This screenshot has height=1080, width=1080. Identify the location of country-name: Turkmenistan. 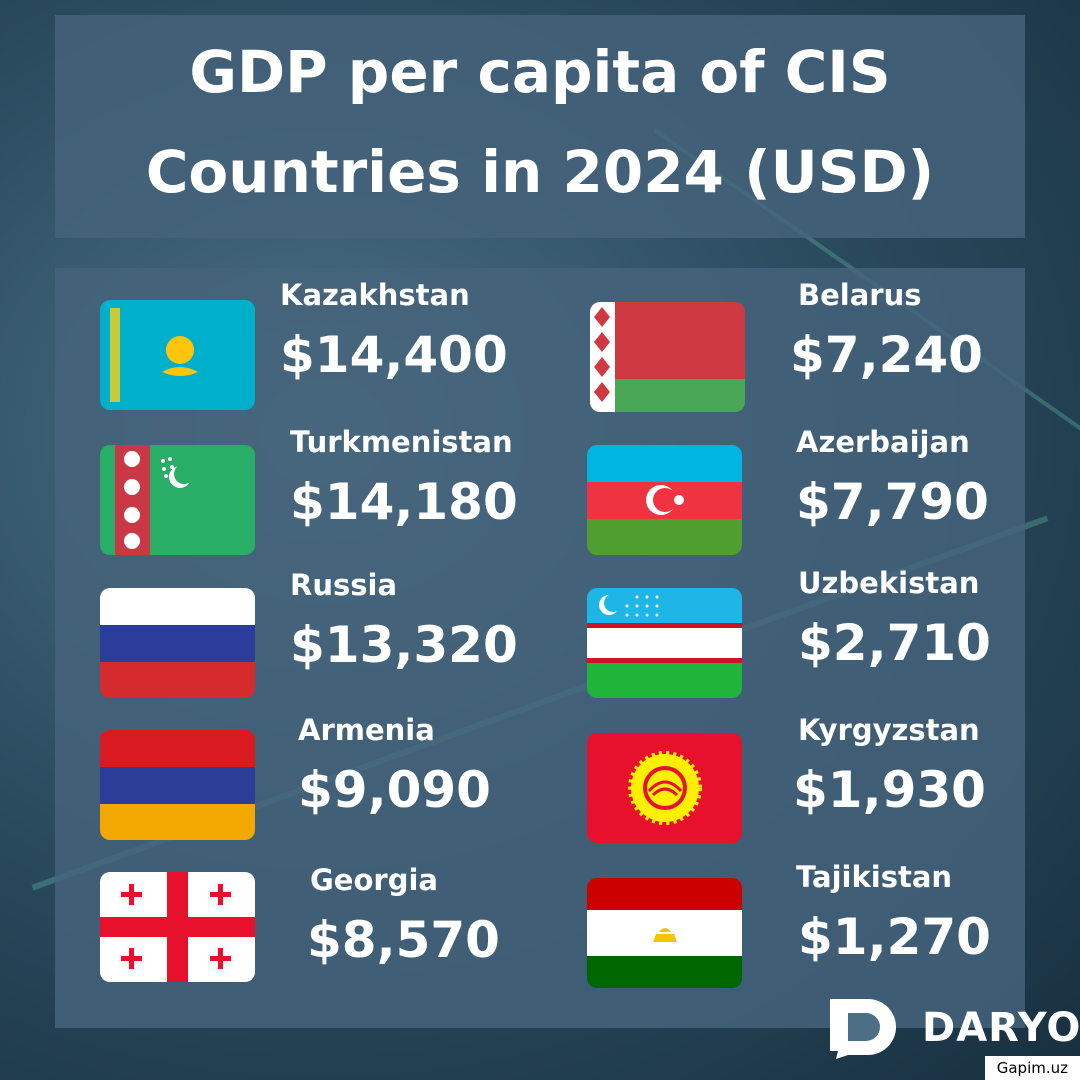
(401, 442).